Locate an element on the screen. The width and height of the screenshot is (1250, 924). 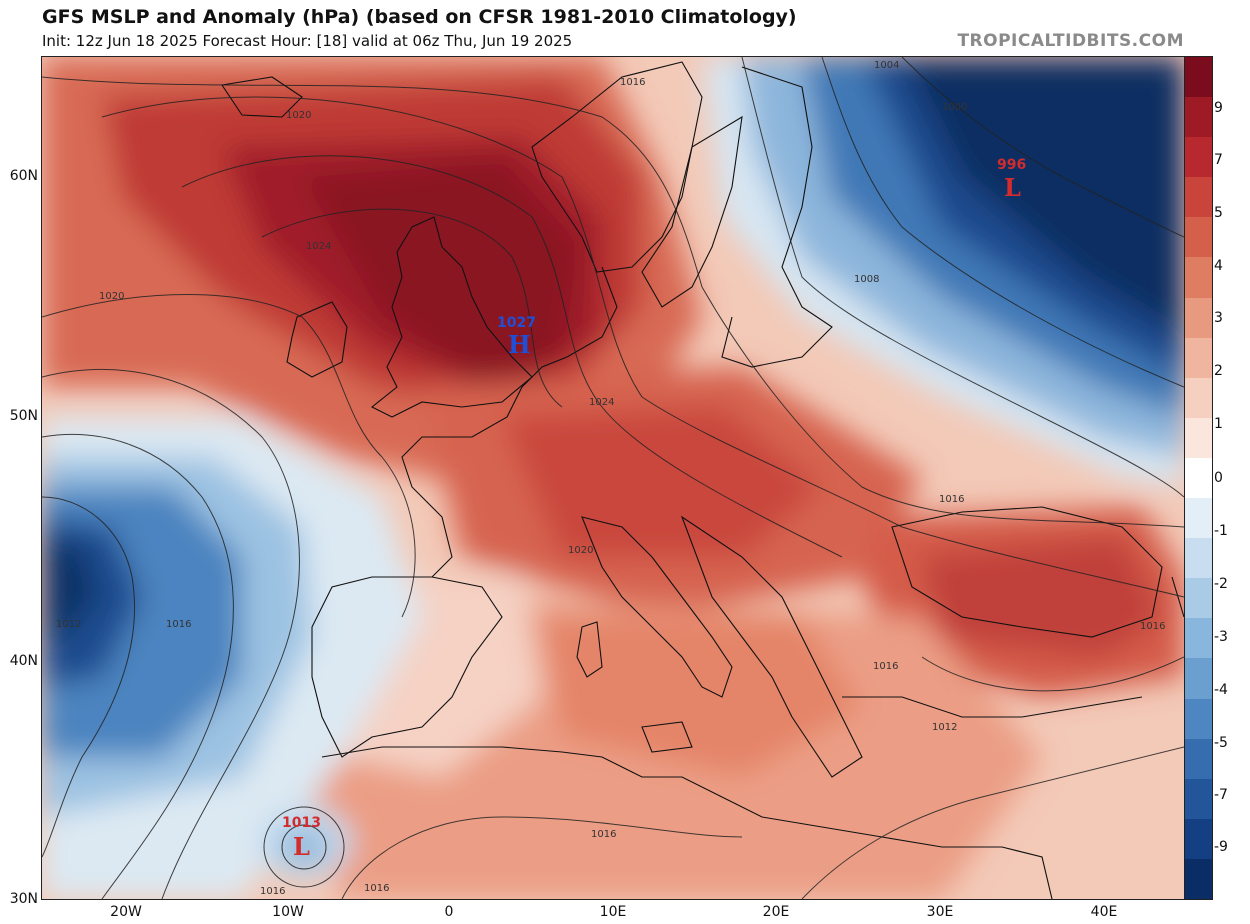
colorbar-label: 7 is located at coordinates (1218, 160).